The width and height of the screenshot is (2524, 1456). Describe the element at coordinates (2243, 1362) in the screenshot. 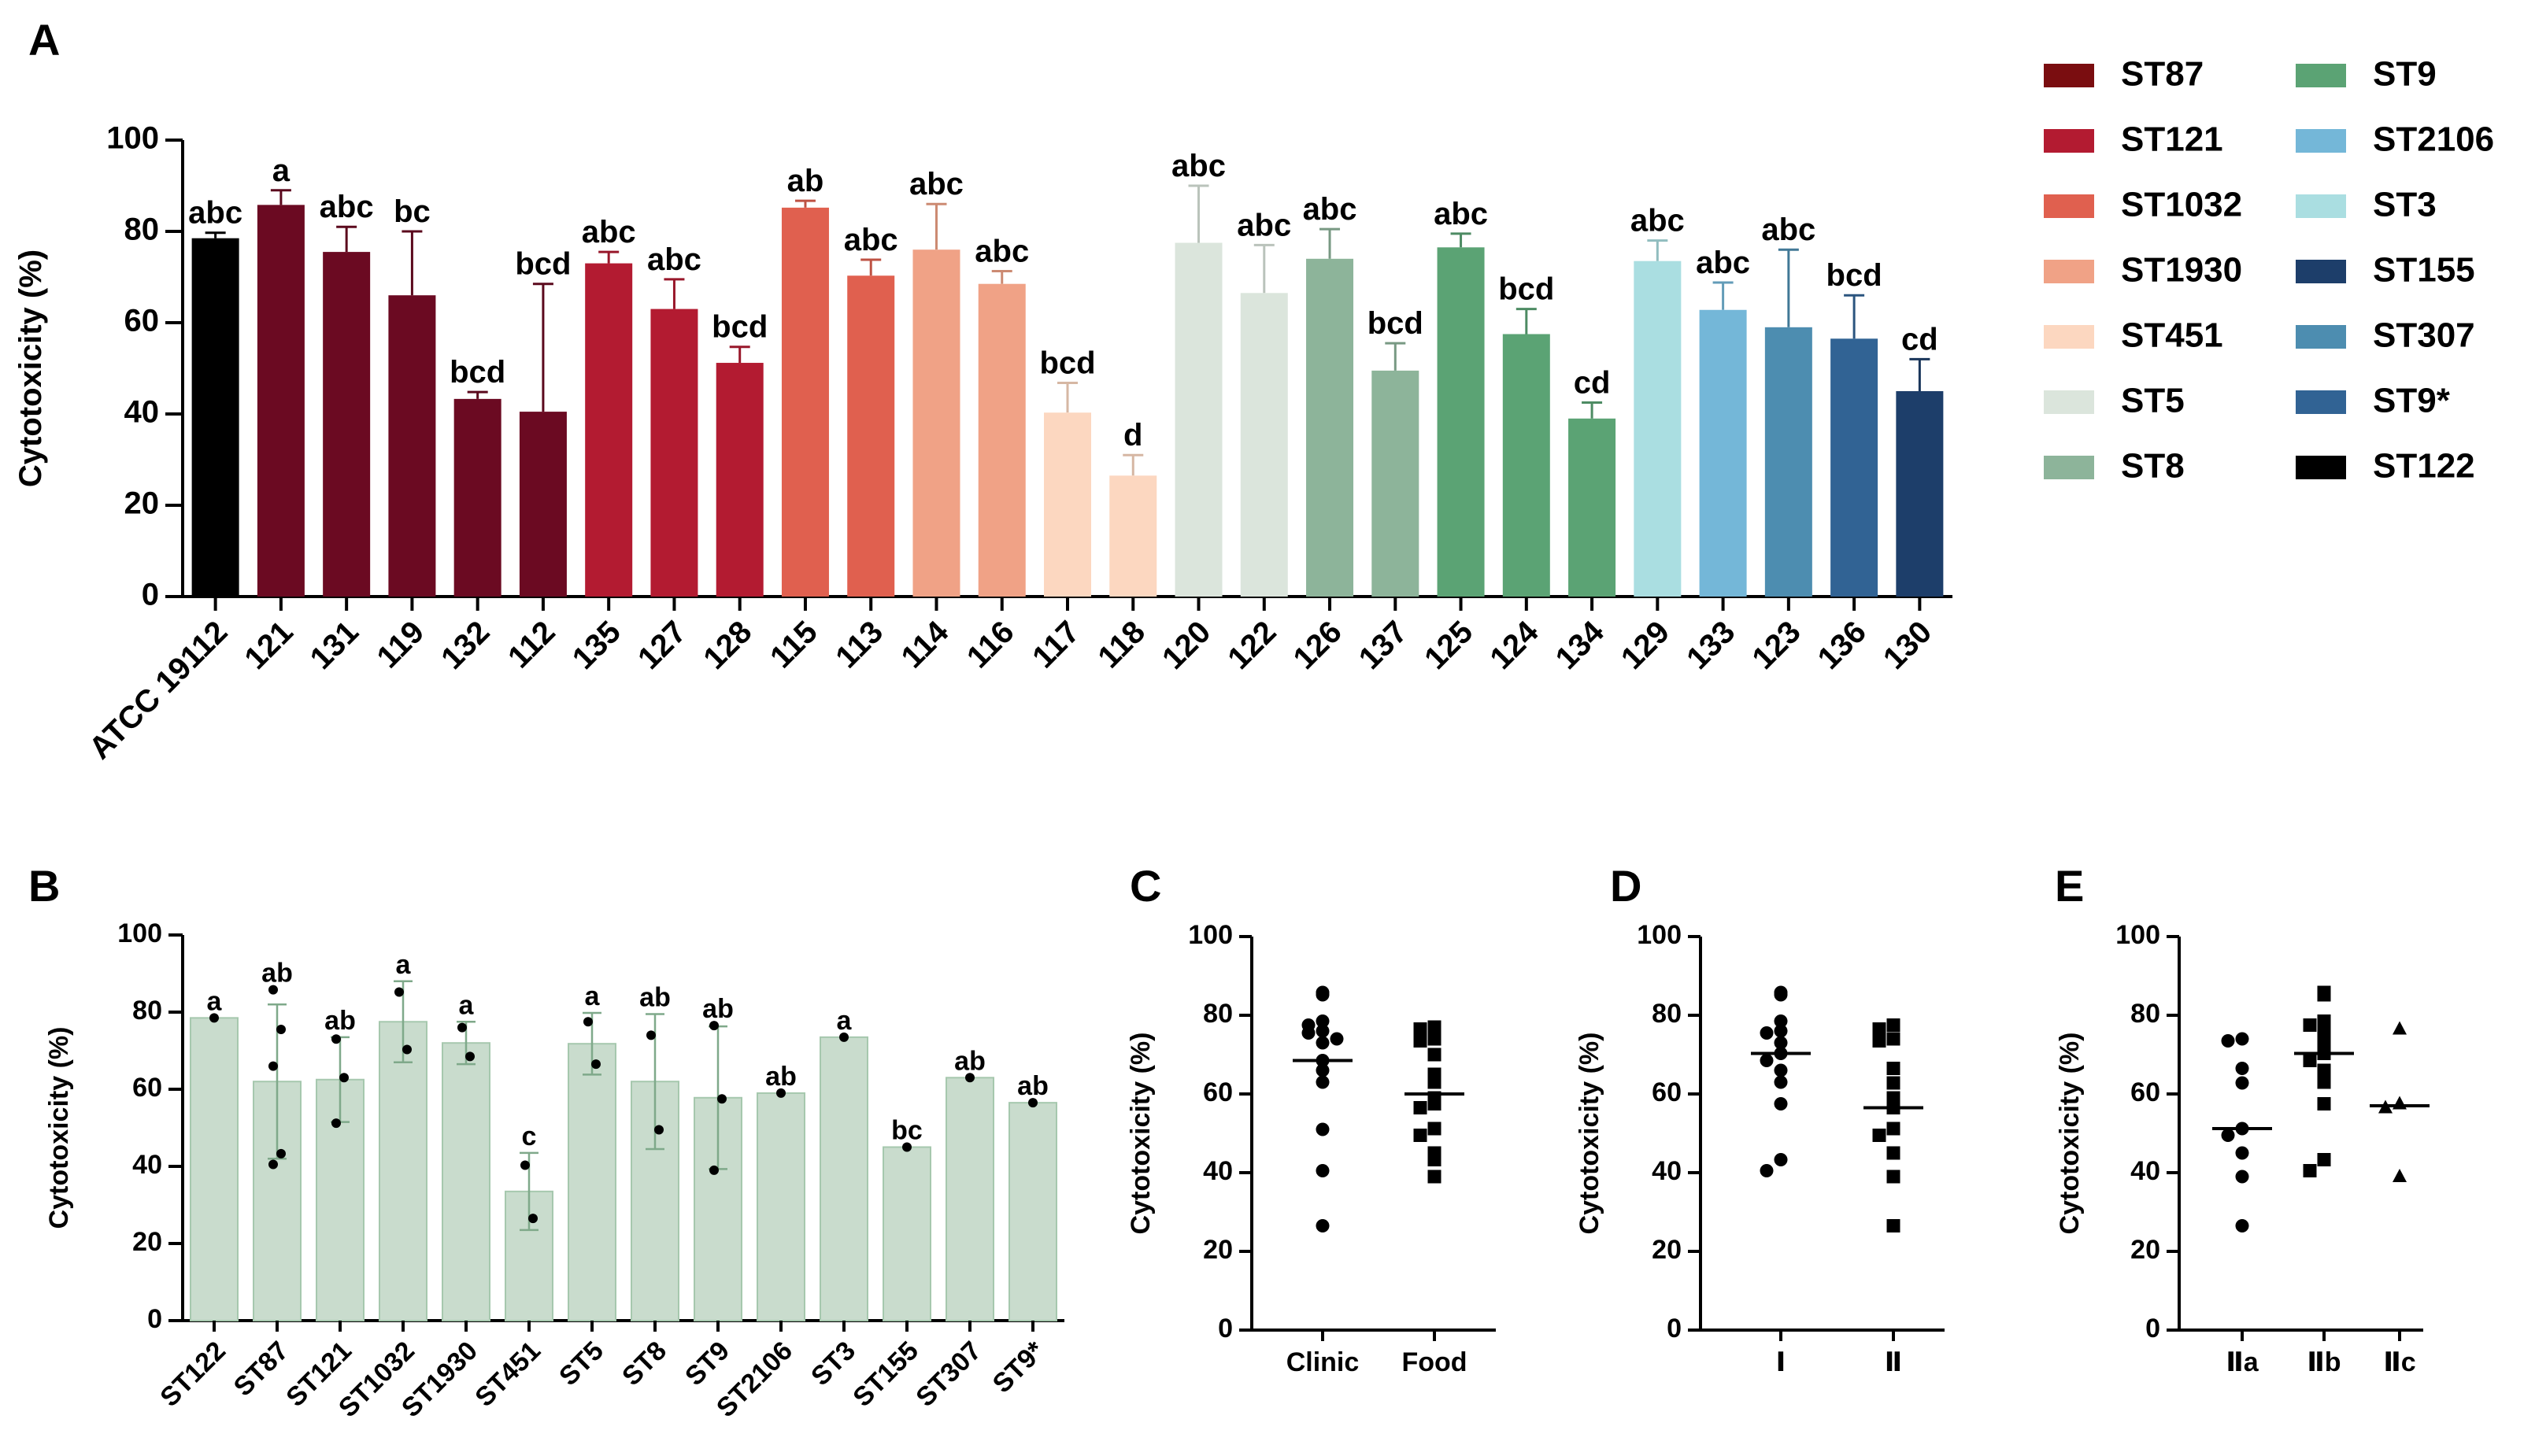

I see `x-tick-label: Ⅱa` at that location.